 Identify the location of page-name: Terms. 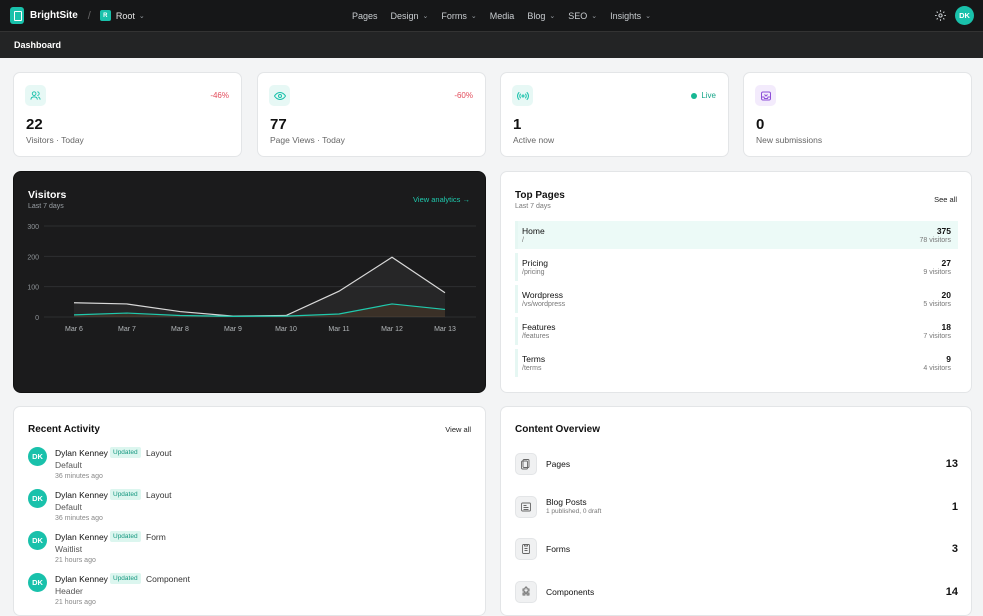
(533, 359).